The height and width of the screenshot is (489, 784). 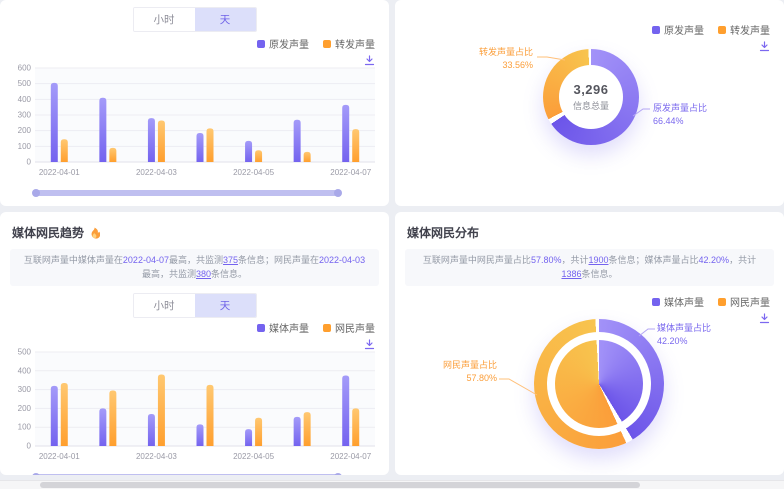 What do you see at coordinates (443, 233) in the screenshot?
I see `panel-title: 媒体网民分布` at bounding box center [443, 233].